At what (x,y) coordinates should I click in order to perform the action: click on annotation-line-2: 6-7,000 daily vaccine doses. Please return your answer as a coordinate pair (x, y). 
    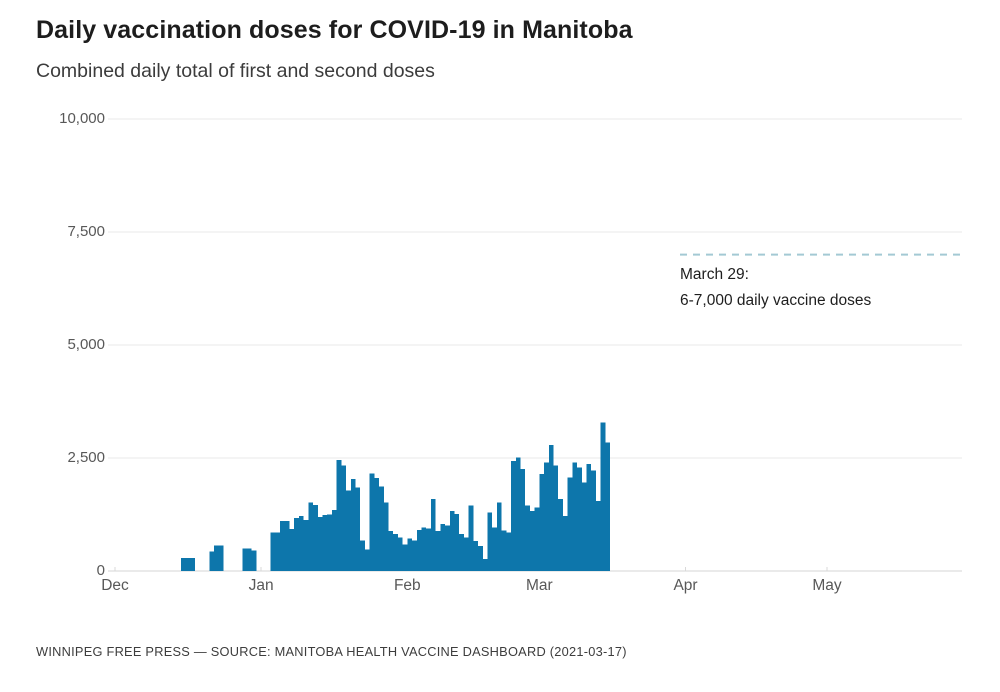
    Looking at the image, I should click on (776, 300).